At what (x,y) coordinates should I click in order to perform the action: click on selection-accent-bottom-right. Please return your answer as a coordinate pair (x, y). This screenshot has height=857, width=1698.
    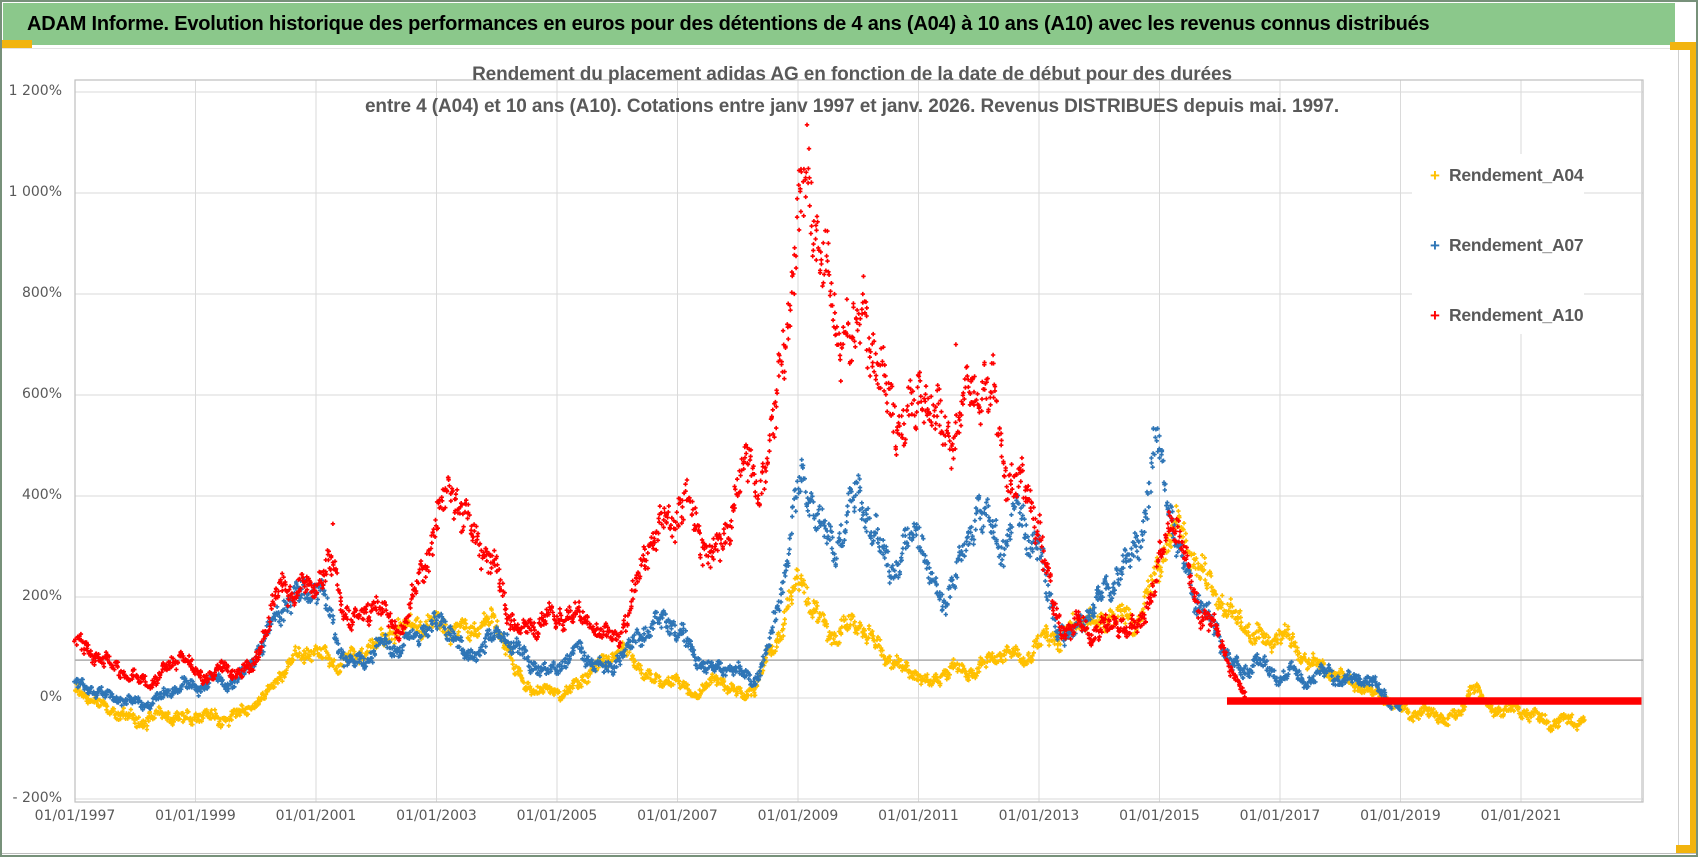
    Looking at the image, I should click on (1686, 849).